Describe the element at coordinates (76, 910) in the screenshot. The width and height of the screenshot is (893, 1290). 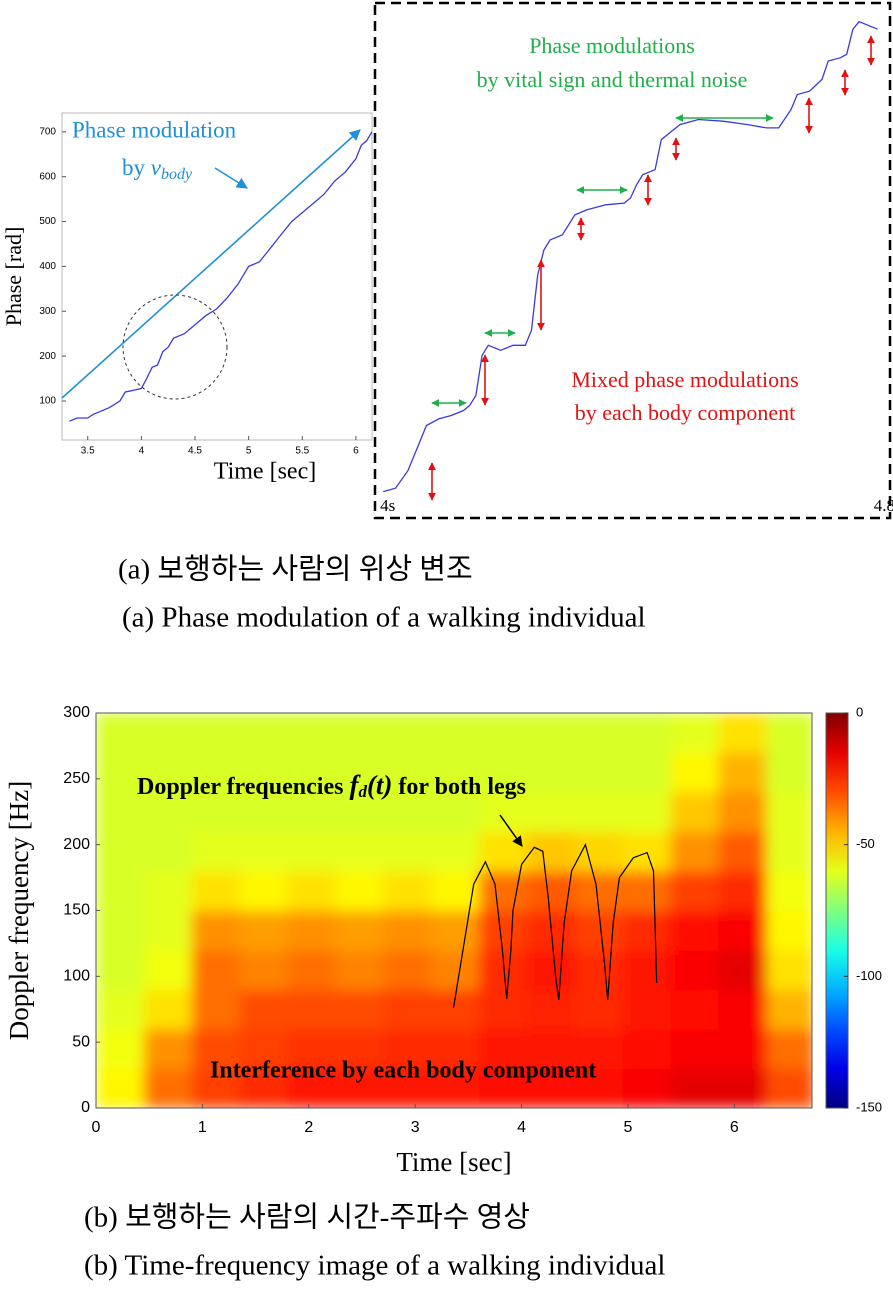
I see `y-tick-label: 150` at that location.